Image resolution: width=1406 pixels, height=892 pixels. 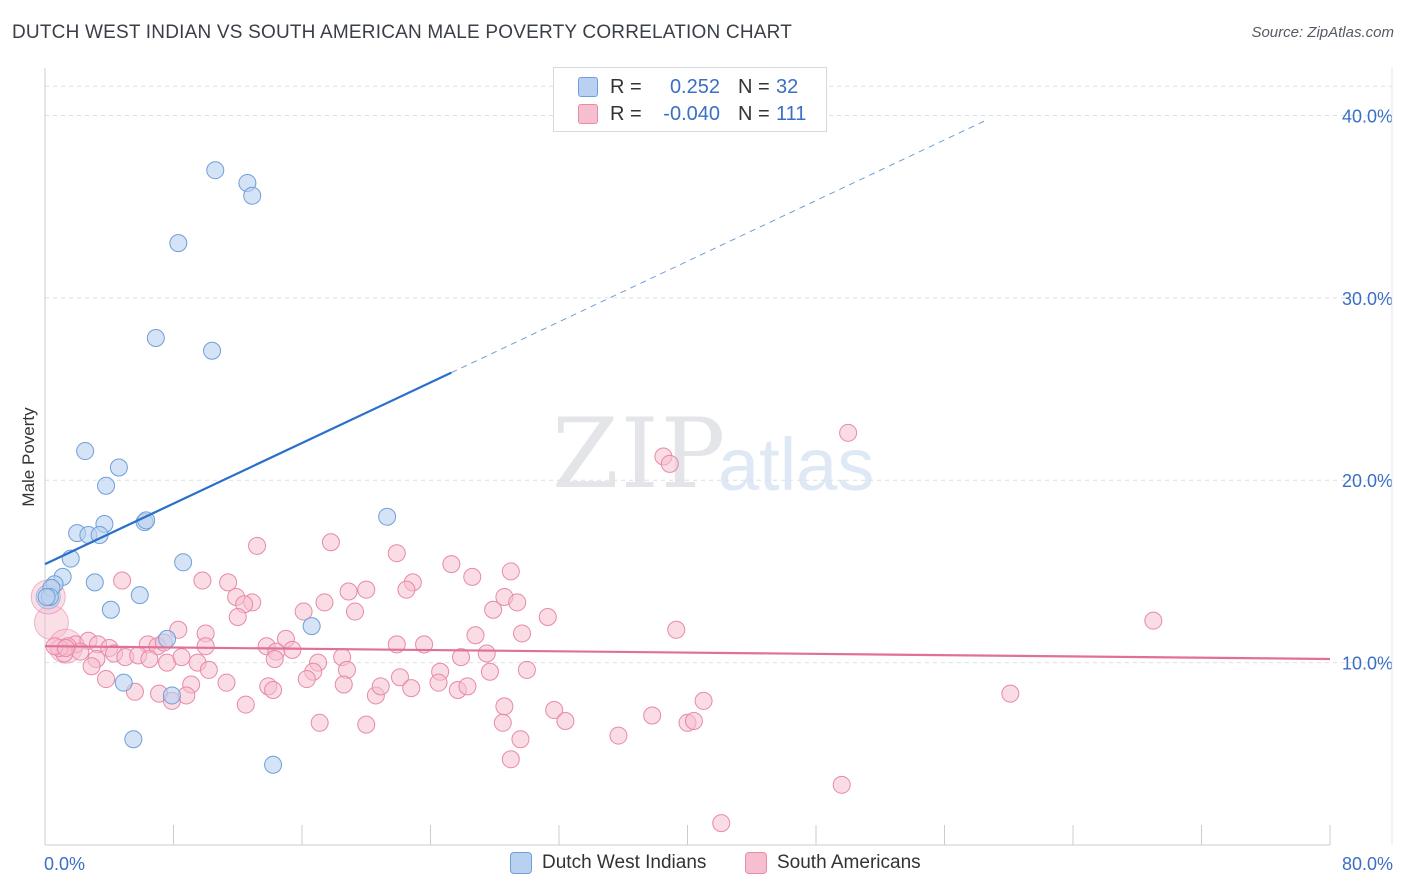 What do you see at coordinates (1367, 116) in the screenshot?
I see `y-tick-label: 40.0%` at bounding box center [1367, 116].